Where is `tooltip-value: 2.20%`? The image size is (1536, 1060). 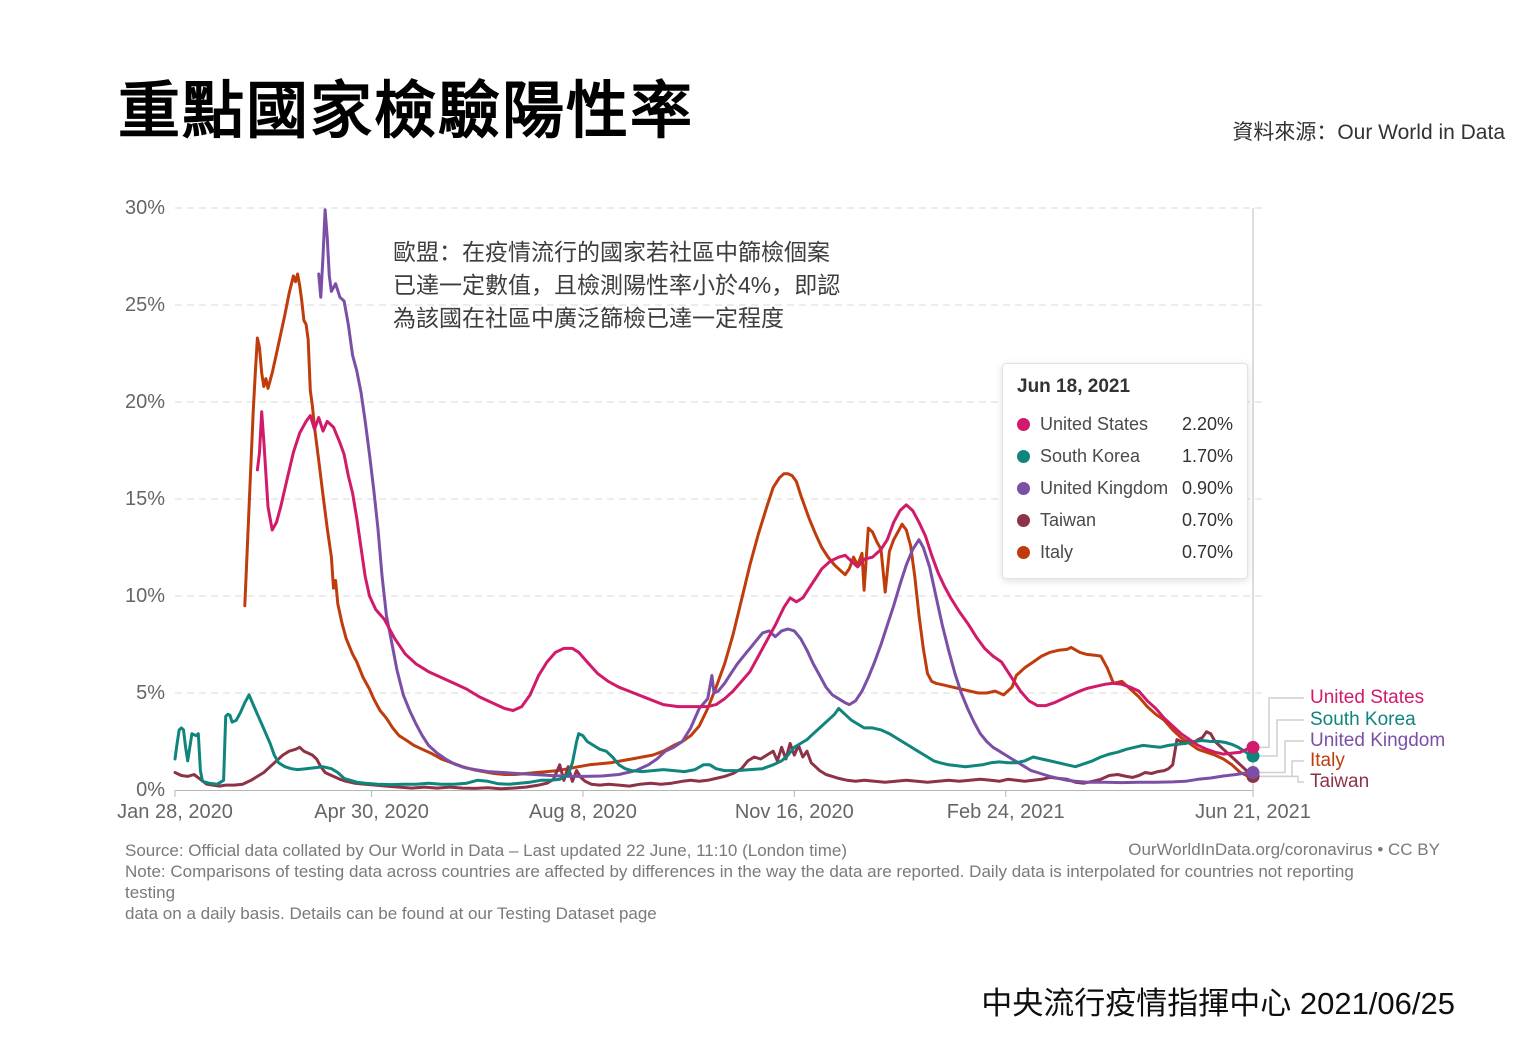
tooltip-value: 2.20% is located at coordinates (1207, 423).